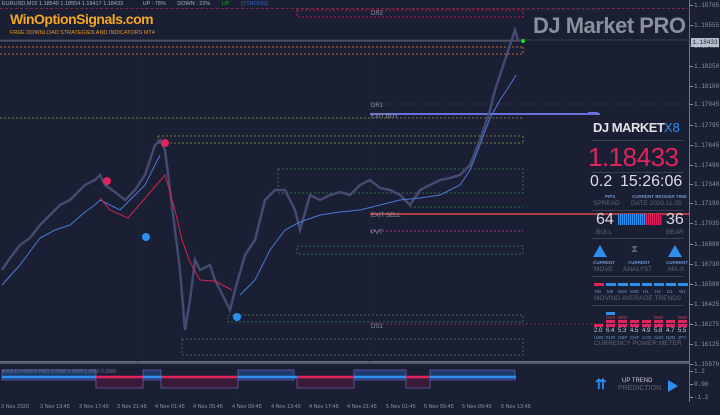  Describe the element at coordinates (132, 407) in the screenshot. I see `time-tick: 3 Nov 21:45` at that location.